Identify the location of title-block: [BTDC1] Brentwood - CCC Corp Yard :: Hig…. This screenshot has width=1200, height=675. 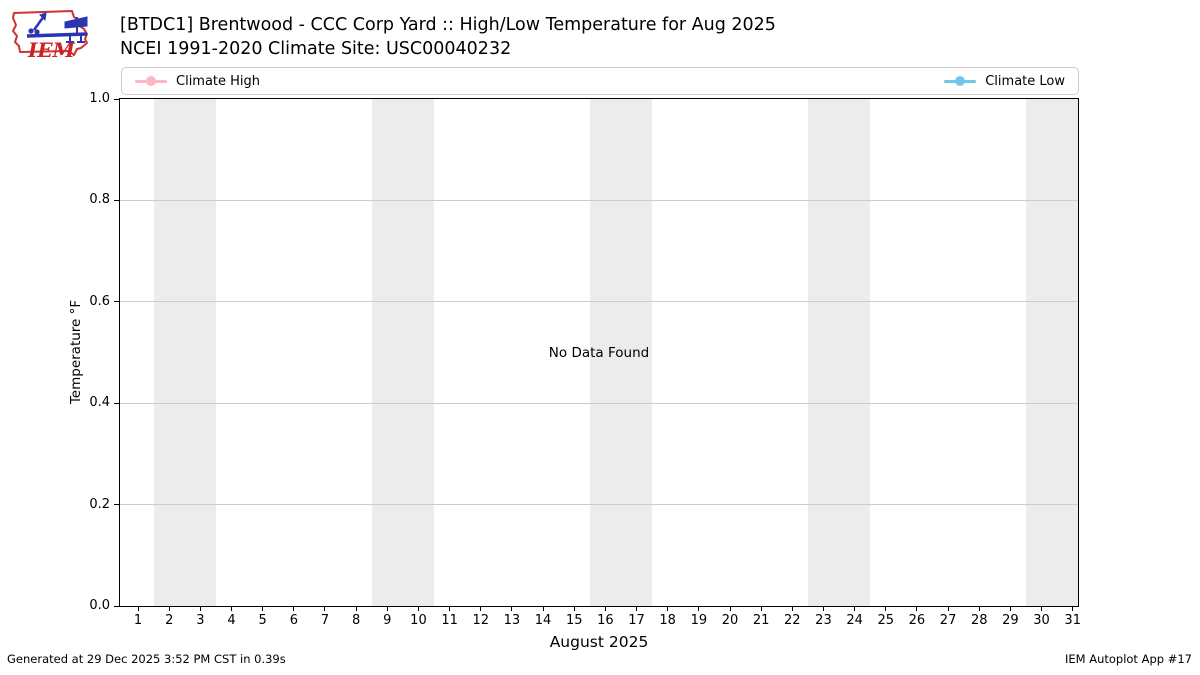
(448, 37).